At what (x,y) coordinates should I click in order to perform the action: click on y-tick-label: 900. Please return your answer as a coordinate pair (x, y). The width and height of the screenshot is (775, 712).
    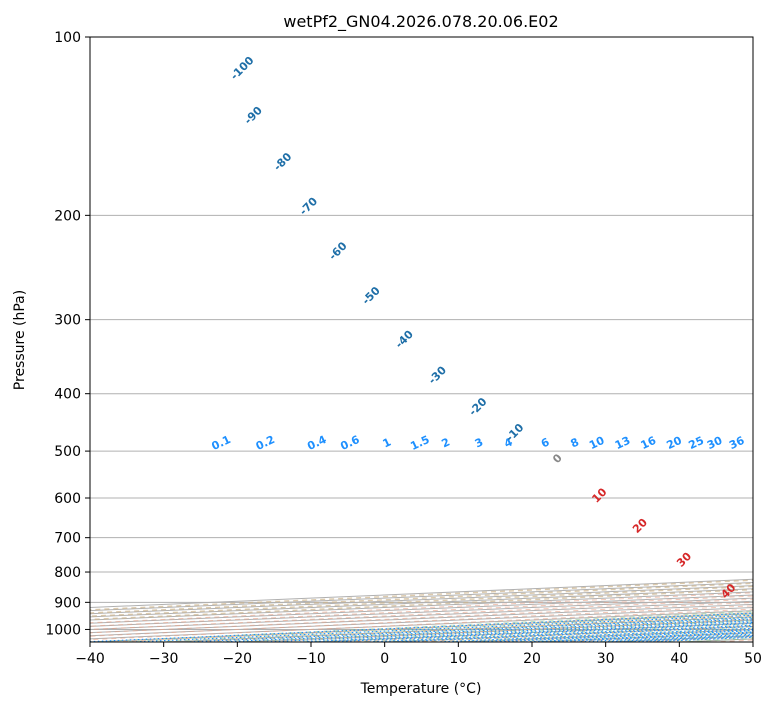
    Looking at the image, I should click on (67, 603).